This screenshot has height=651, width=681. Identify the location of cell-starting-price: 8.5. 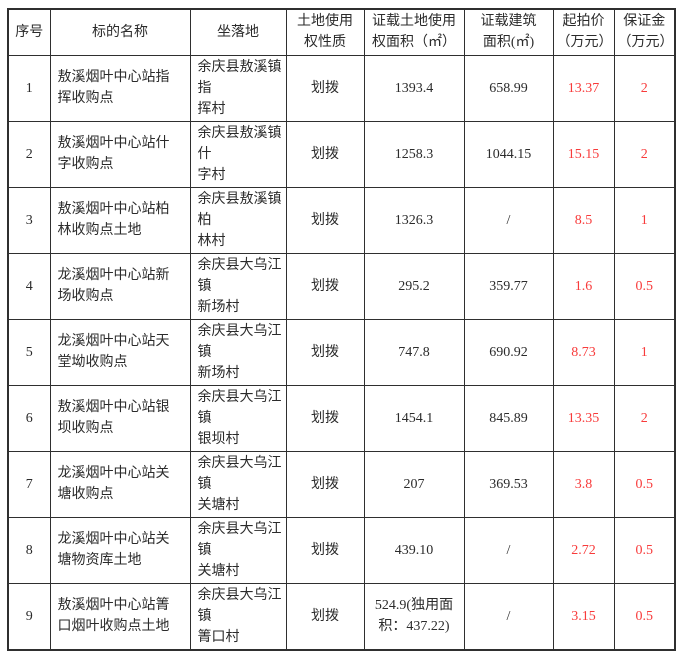
(583, 220).